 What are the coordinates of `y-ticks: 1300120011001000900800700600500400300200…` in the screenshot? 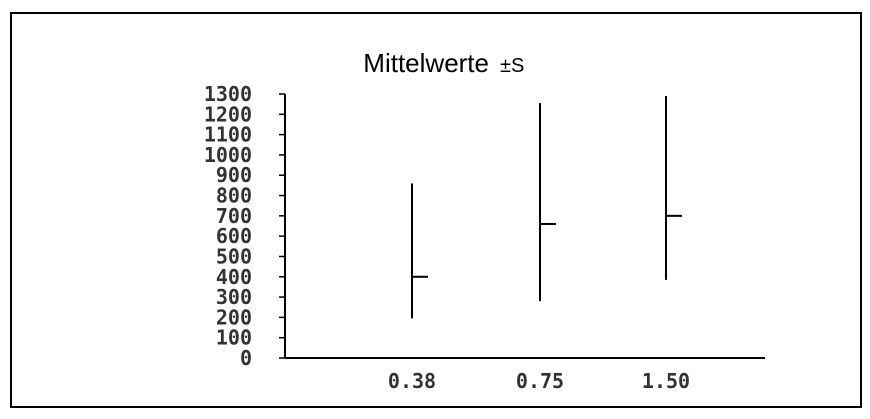 It's located at (244, 226).